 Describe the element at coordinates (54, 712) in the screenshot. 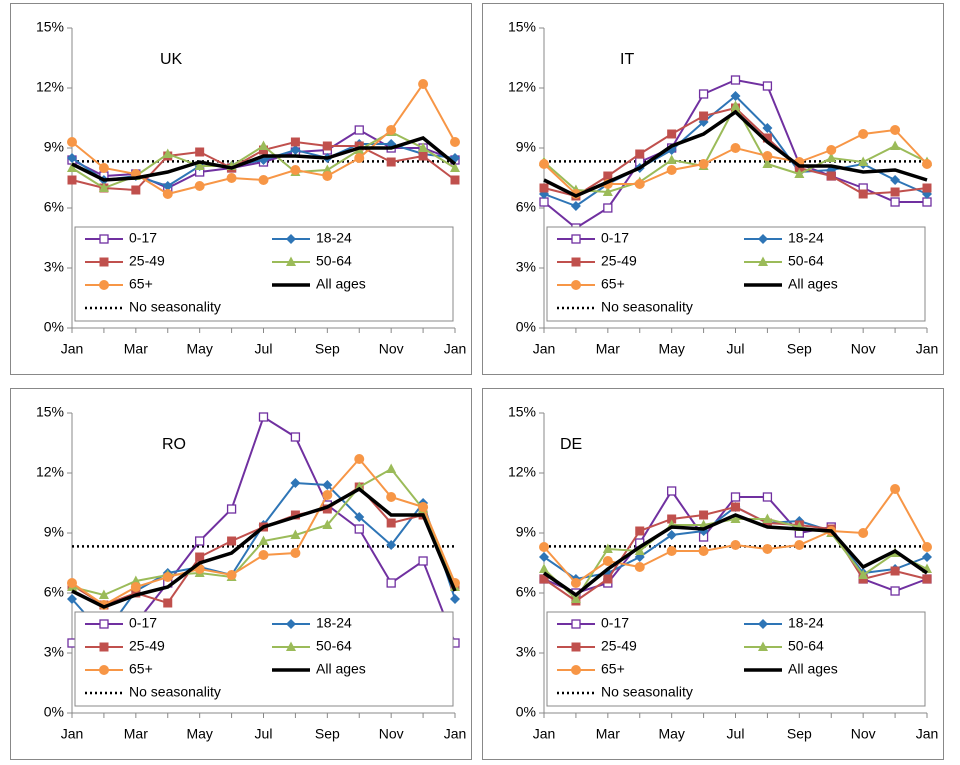

I see `y-tick-label: 0%` at that location.